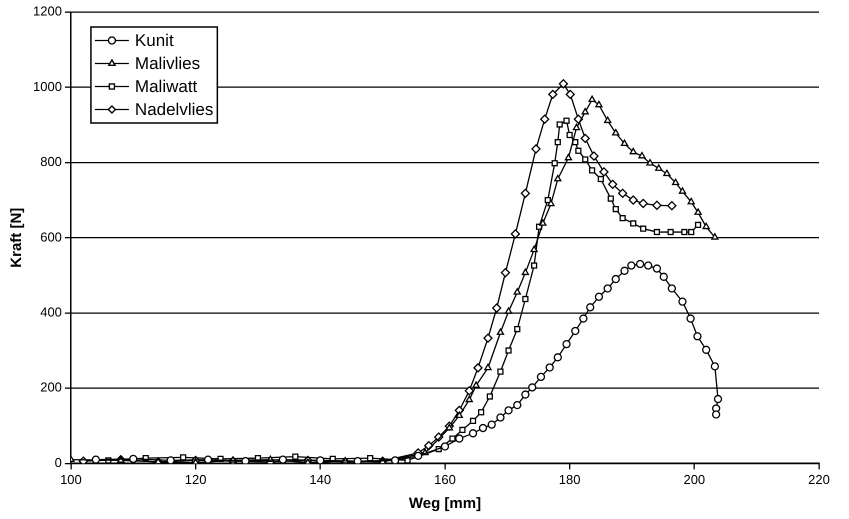 The width and height of the screenshot is (849, 519). I want to click on x-tick-label: 100, so click(71, 479).